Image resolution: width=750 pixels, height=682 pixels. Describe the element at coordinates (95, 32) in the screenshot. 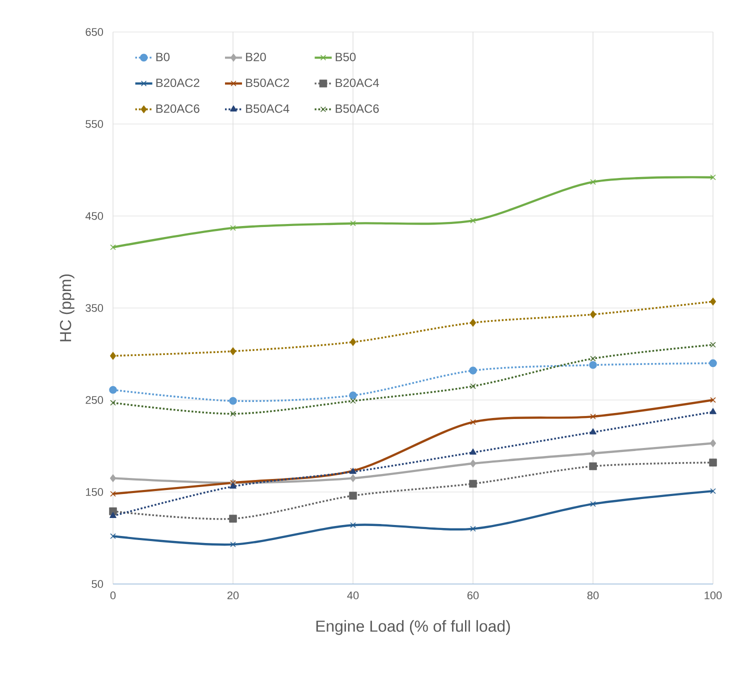

I see `y-tick-label: 650` at that location.